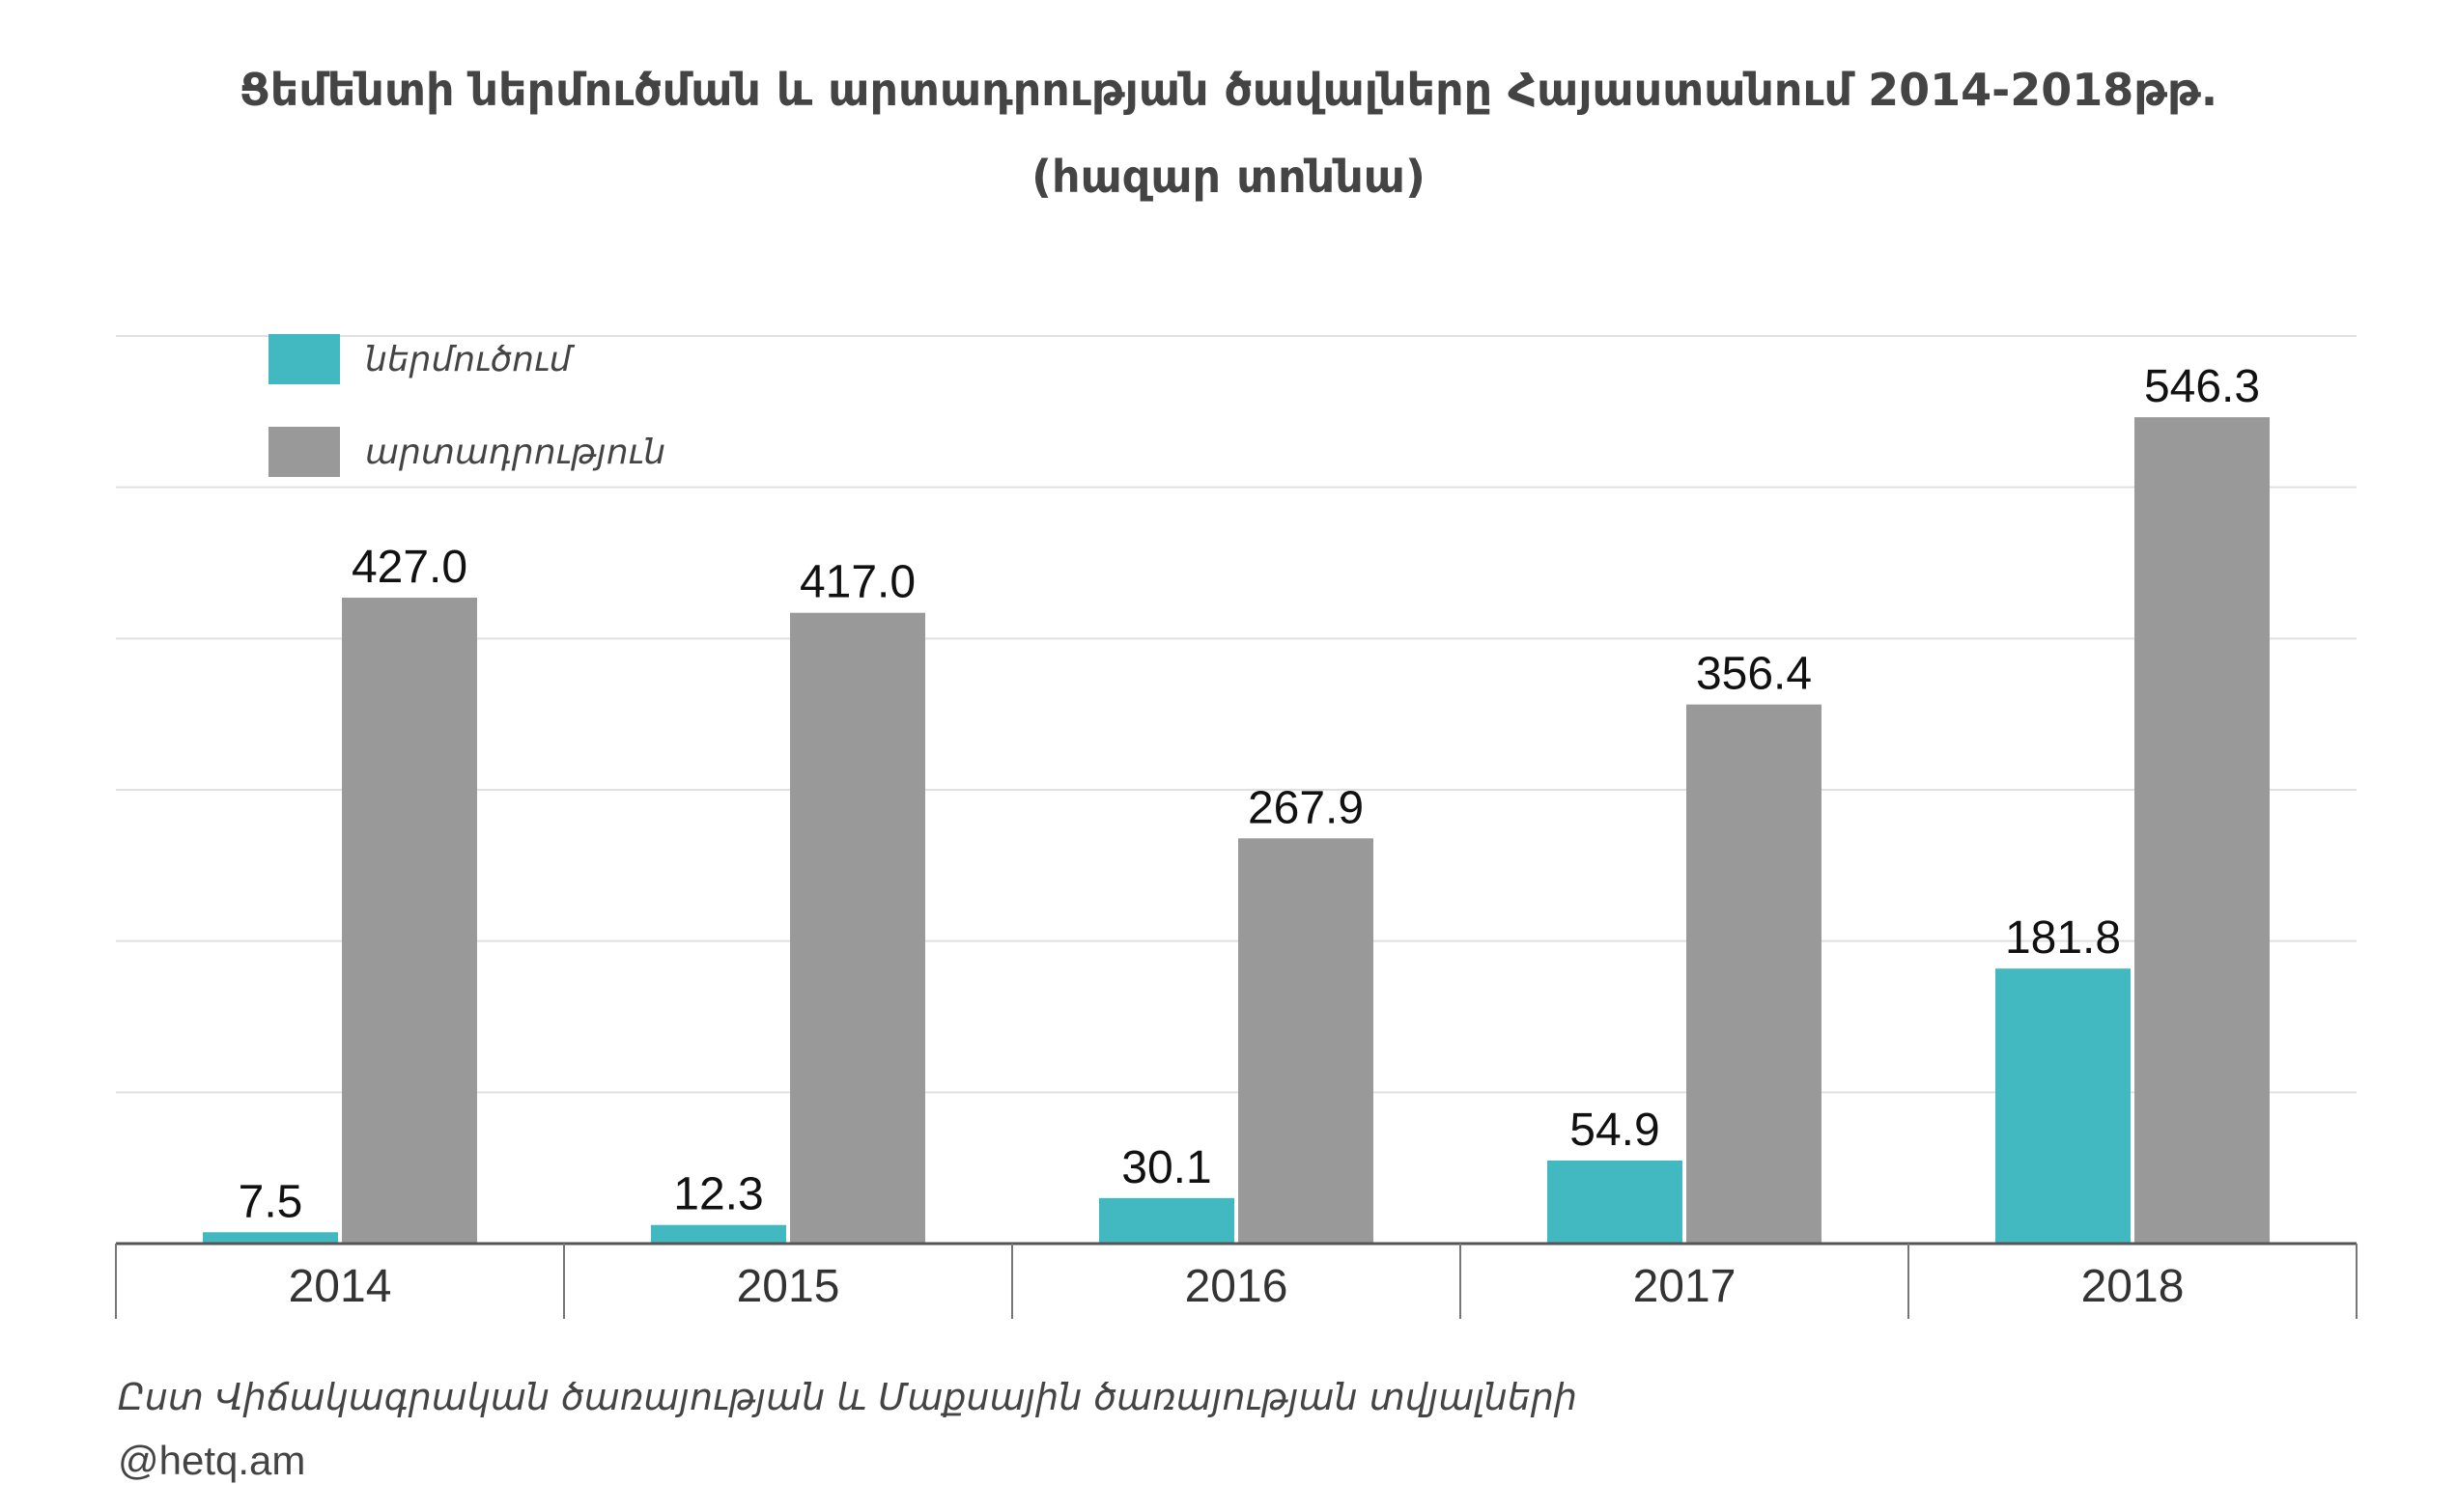 The image size is (2457, 1512). Describe the element at coordinates (270, 1238) in the screenshot. I see `bar-import-2014` at that location.